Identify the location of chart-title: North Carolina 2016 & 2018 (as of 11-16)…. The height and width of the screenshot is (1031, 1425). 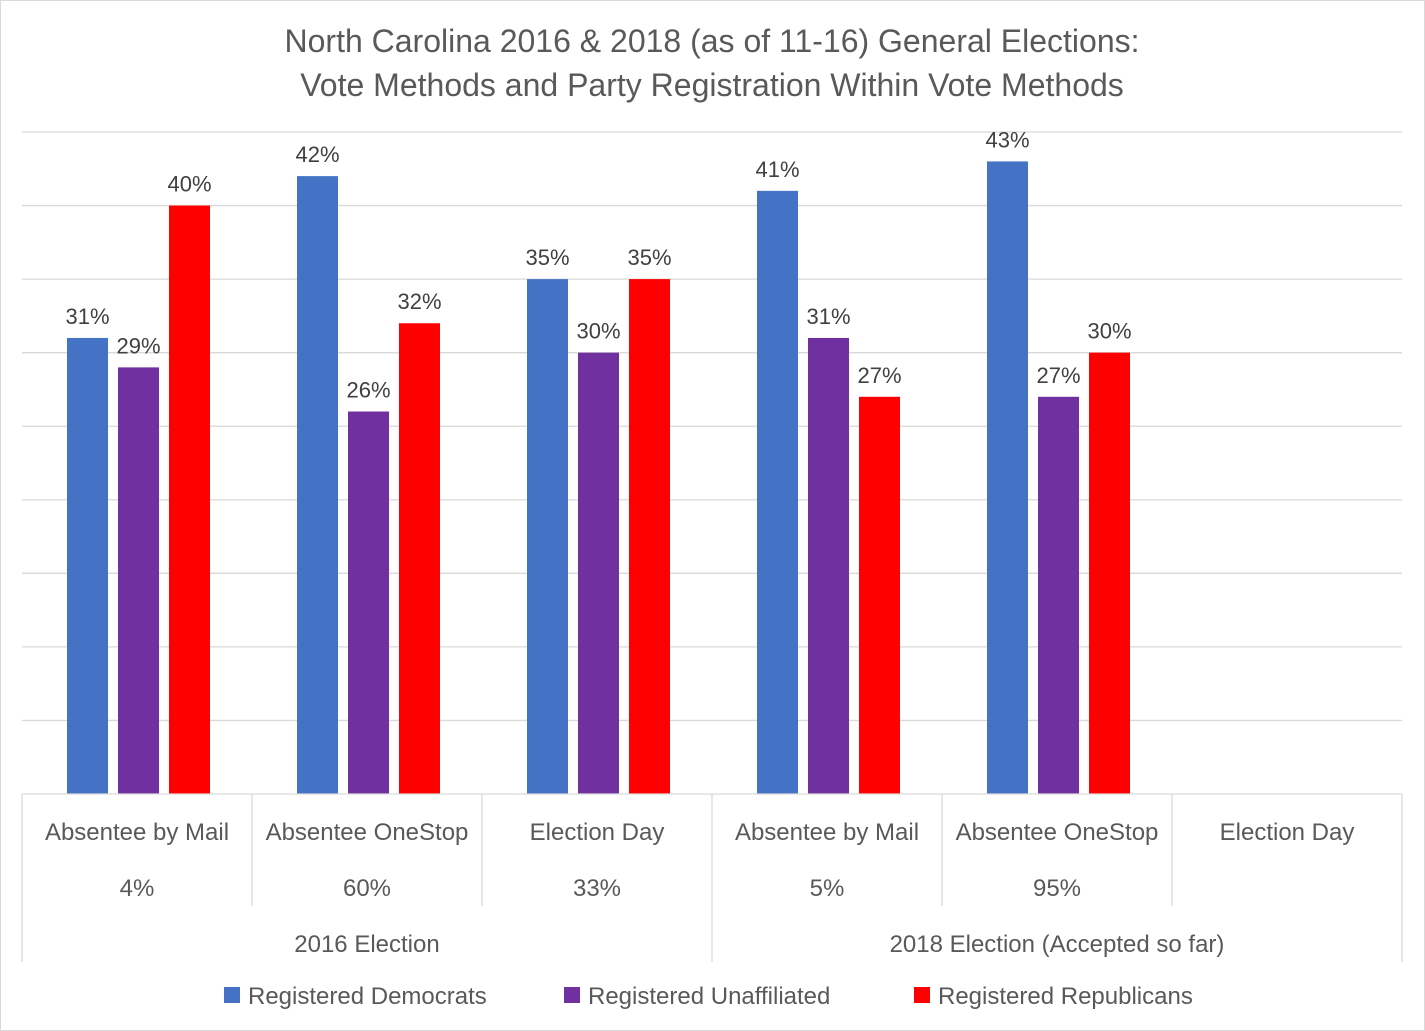
(712, 41).